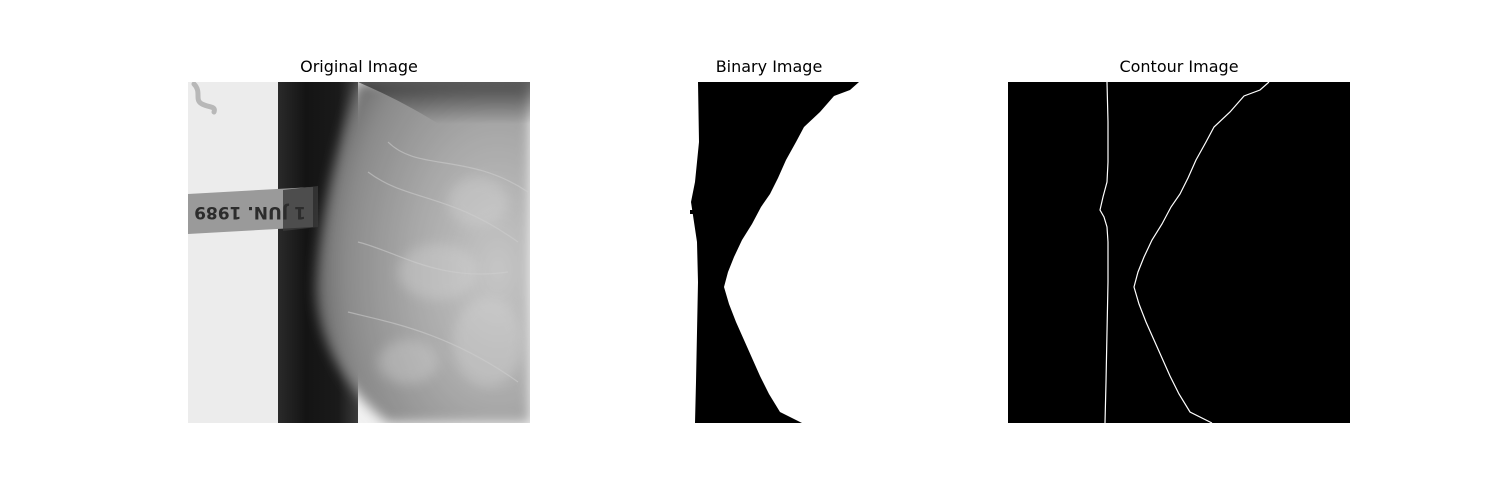  What do you see at coordinates (450, 282) in the screenshot?
I see `tissue-texture` at bounding box center [450, 282].